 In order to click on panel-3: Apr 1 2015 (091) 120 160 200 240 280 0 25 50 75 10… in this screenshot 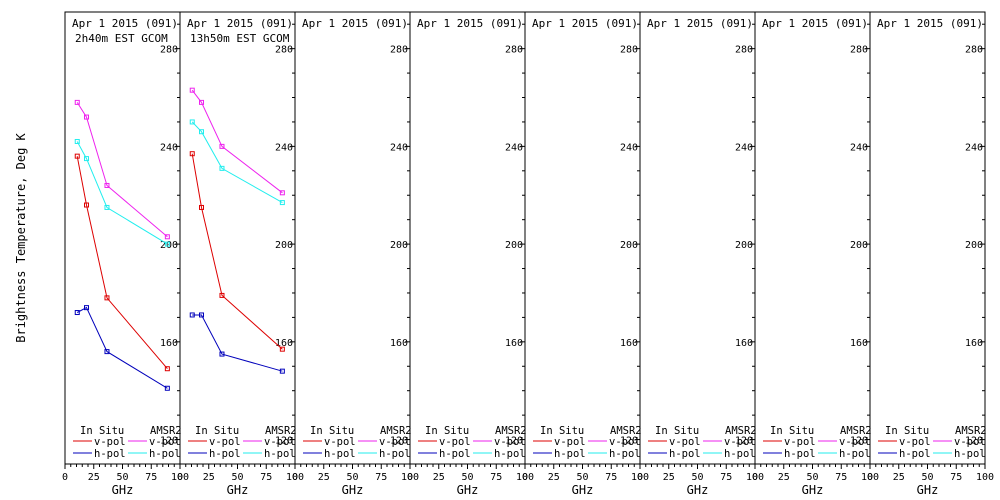, I will do `click(355, 254)`.